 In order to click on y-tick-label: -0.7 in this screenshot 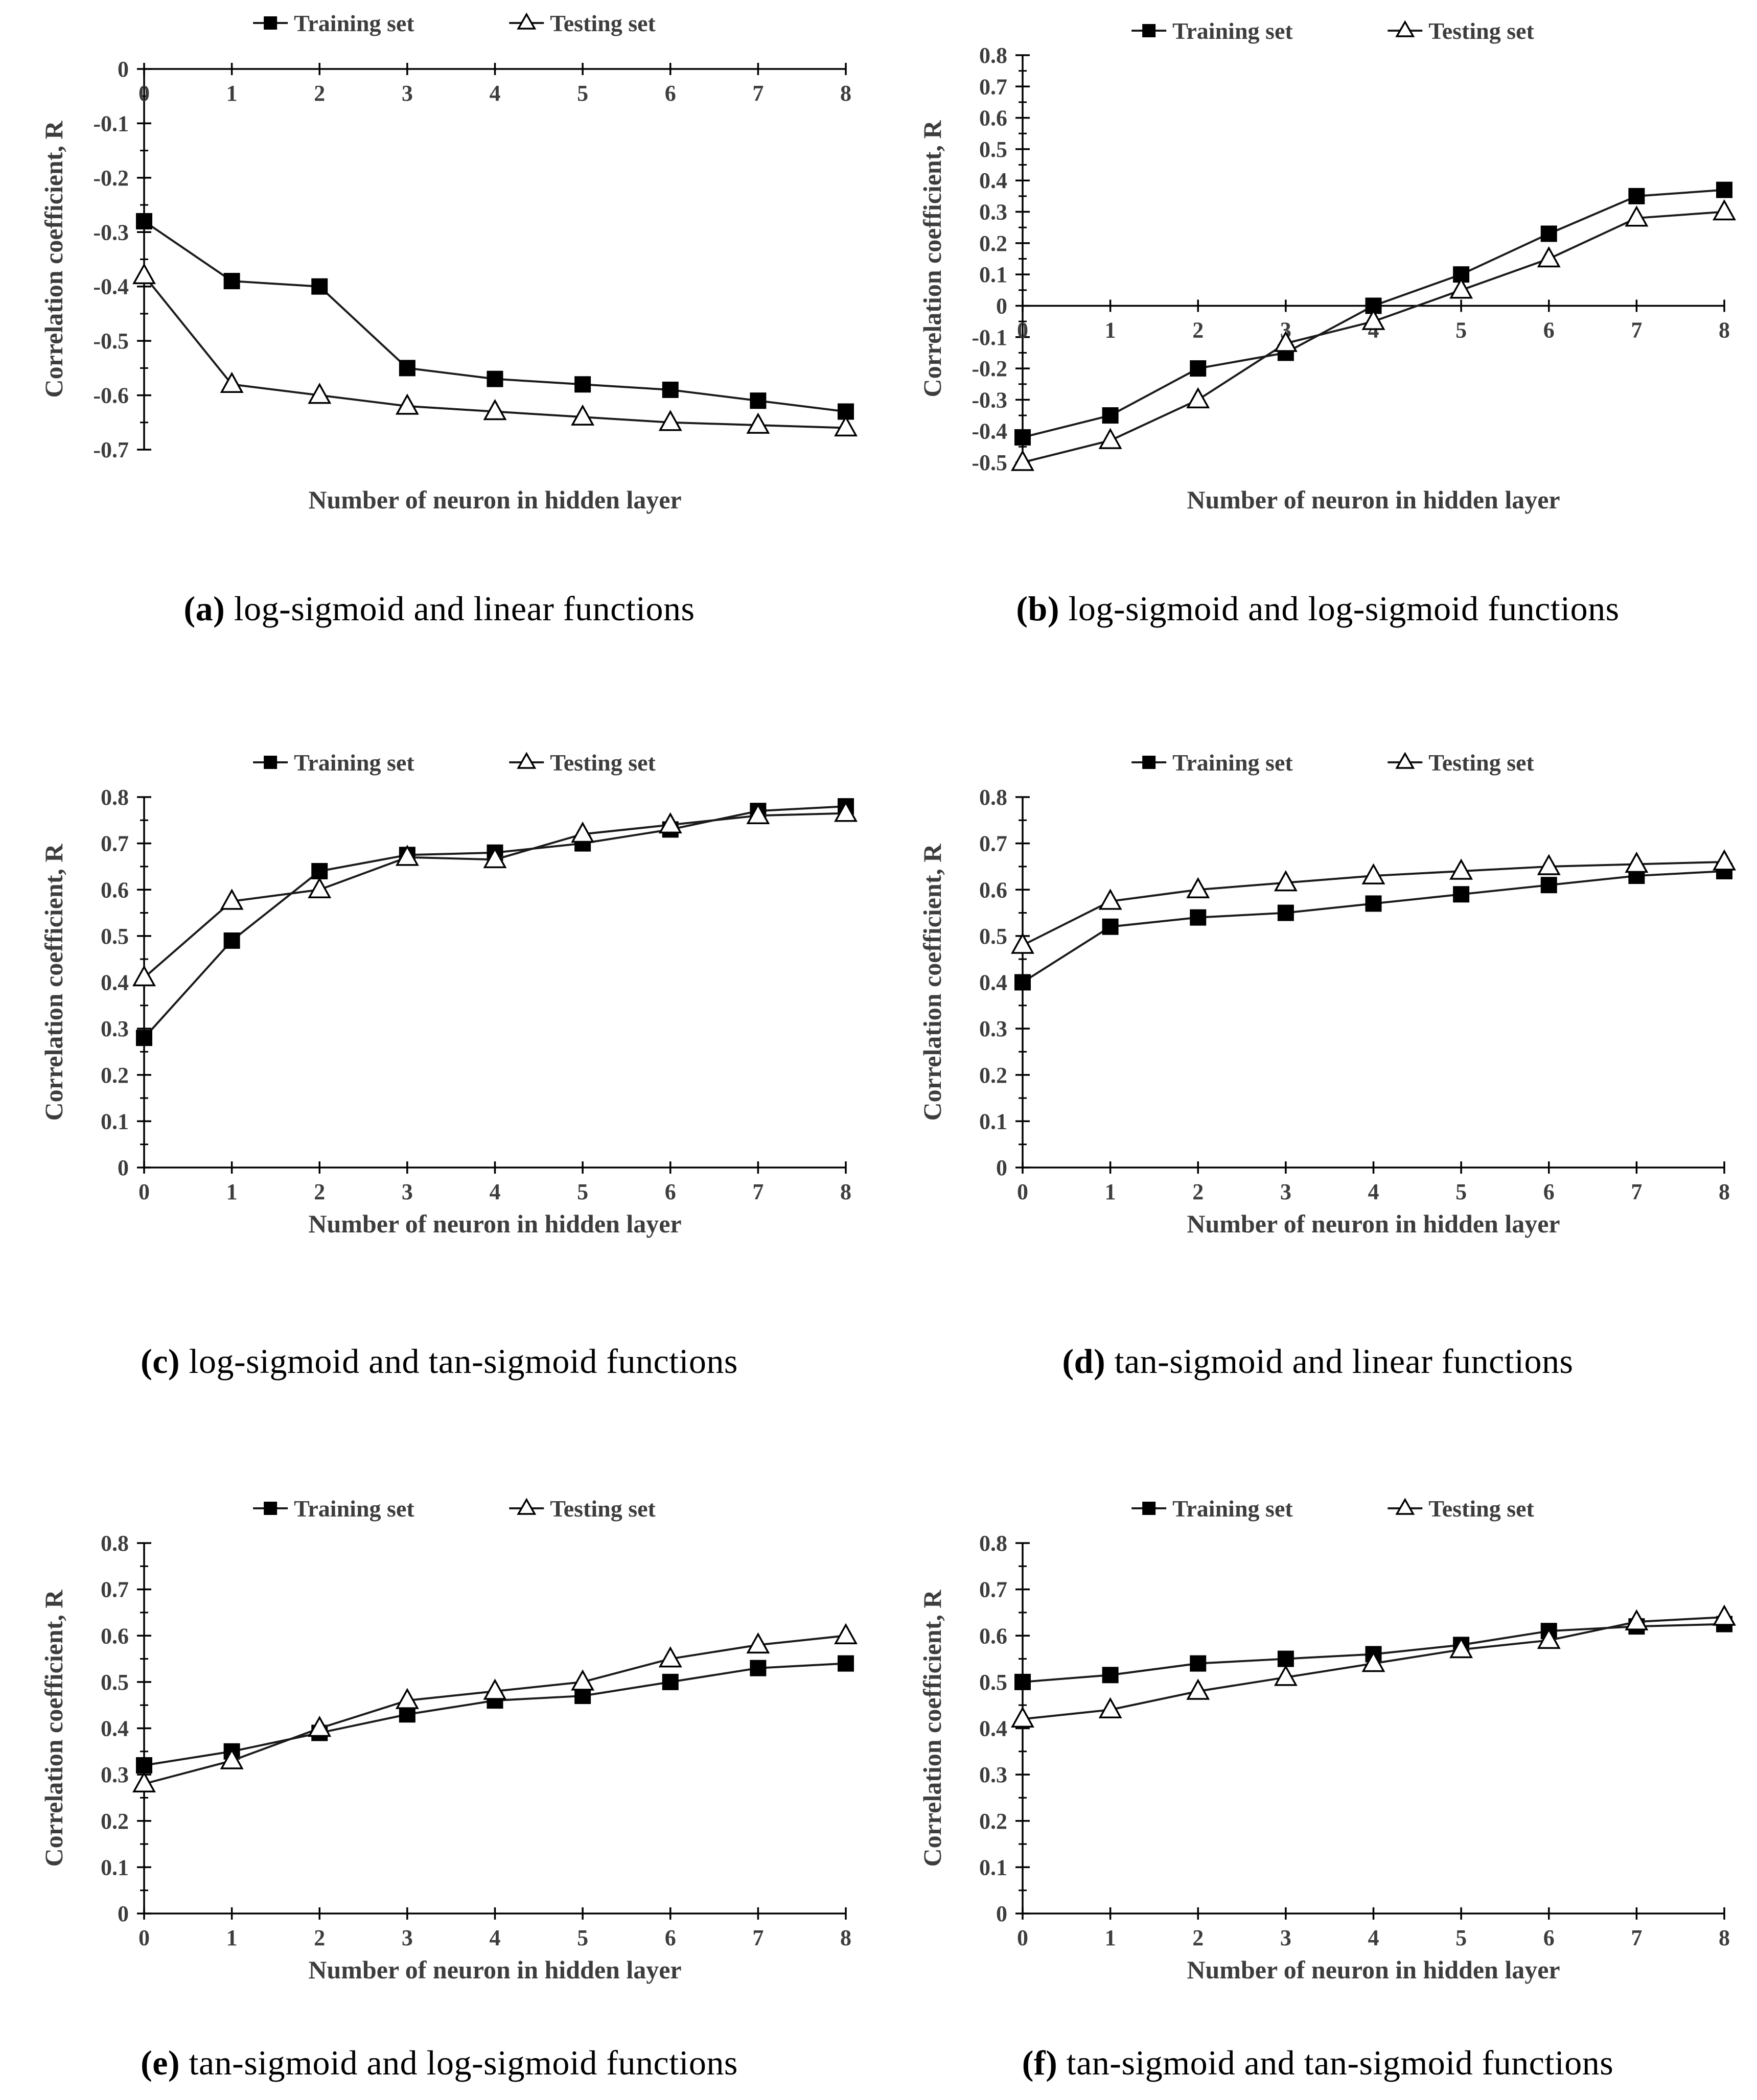, I will do `click(111, 449)`.